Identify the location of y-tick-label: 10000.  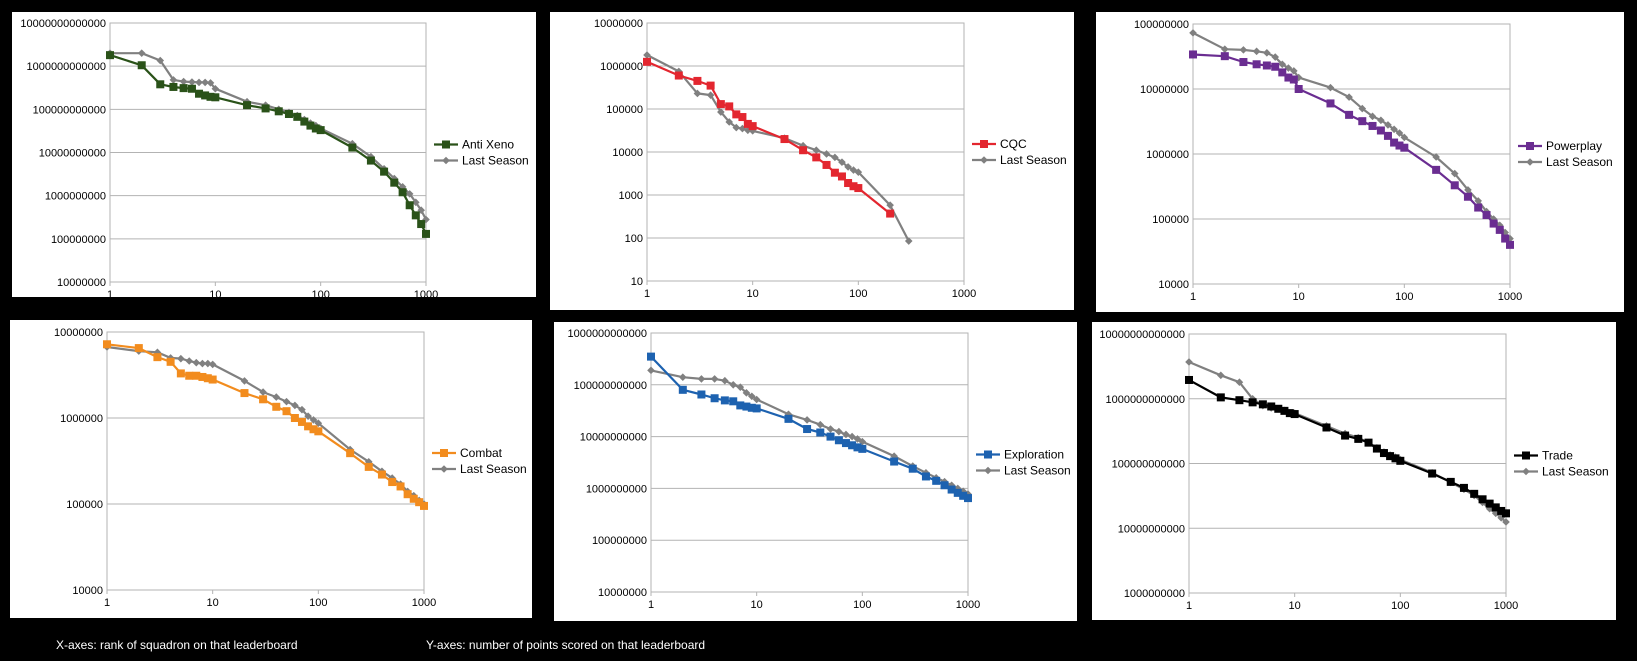
(627, 153).